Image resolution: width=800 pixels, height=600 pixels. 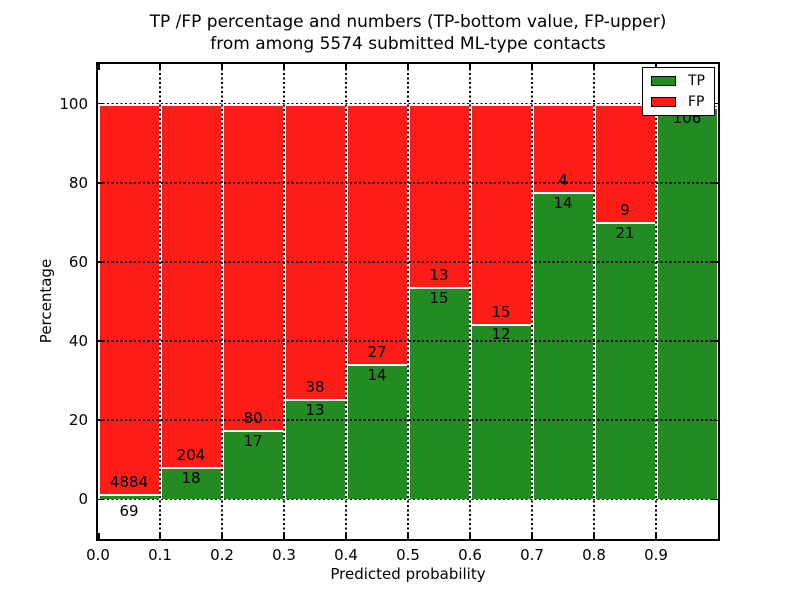 What do you see at coordinates (678, 81) in the screenshot?
I see `legend-entry-tp: TP` at bounding box center [678, 81].